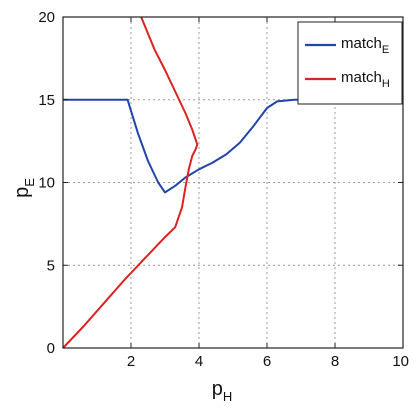  I want to click on legend-label-match-e-main: match, so click(361, 43).